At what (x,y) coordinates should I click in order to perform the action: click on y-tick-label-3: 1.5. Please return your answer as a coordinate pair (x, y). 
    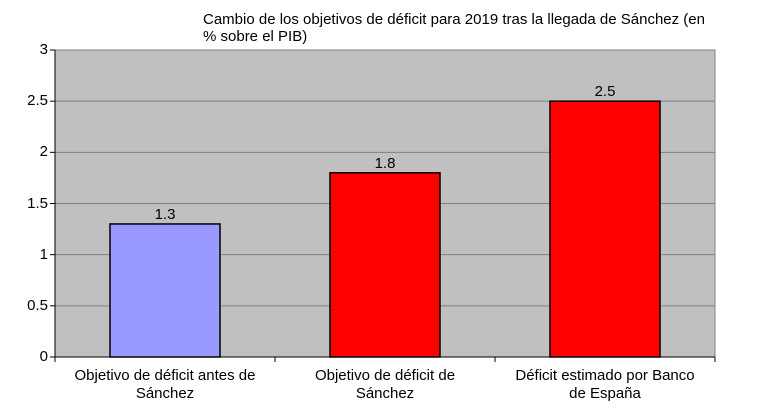
    Looking at the image, I should click on (37, 203).